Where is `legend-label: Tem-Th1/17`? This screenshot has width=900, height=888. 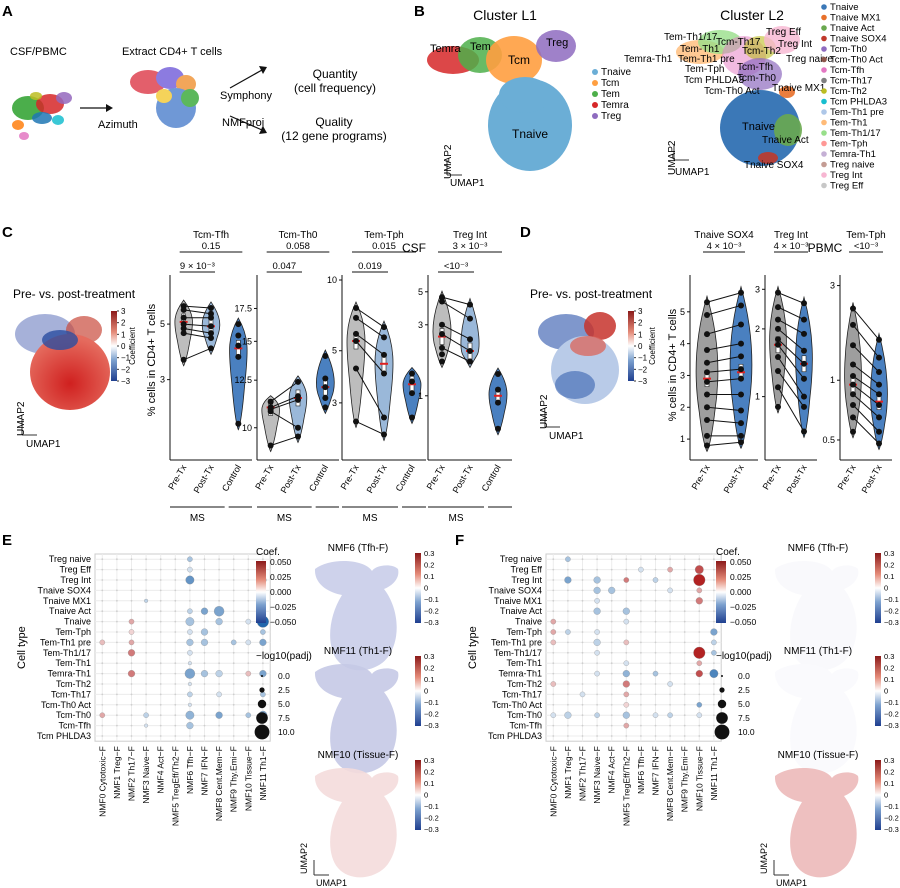 legend-label: Tem-Th1/17 is located at coordinates (855, 133).